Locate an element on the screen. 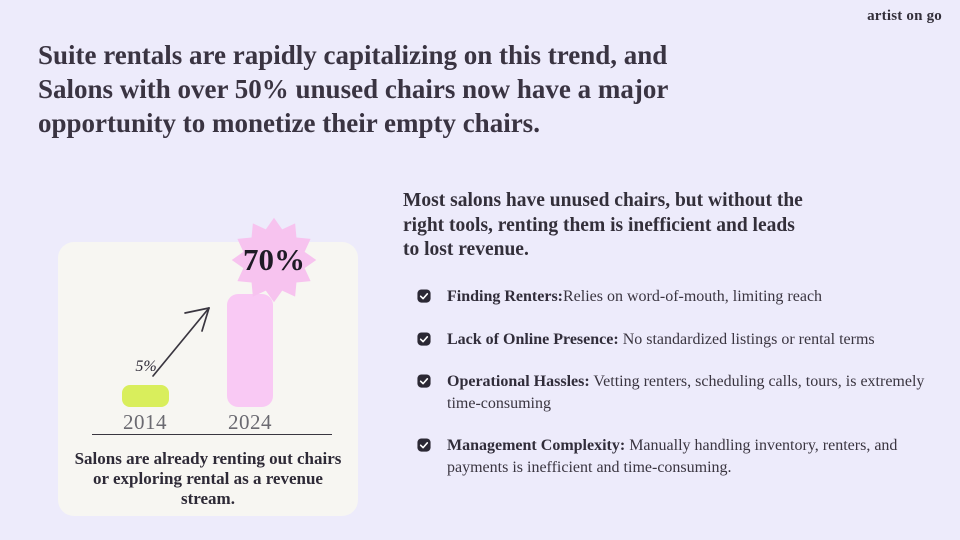  list-item-description: No standardized listings or rental terms is located at coordinates (746, 339).